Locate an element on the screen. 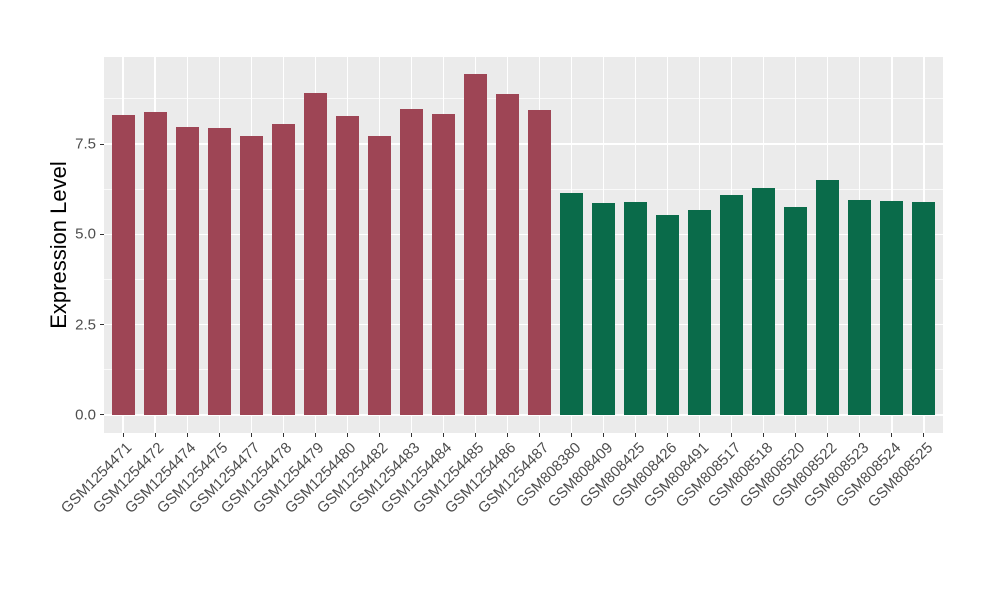 The image size is (1000, 607). bar-GSM808518 is located at coordinates (764, 301).